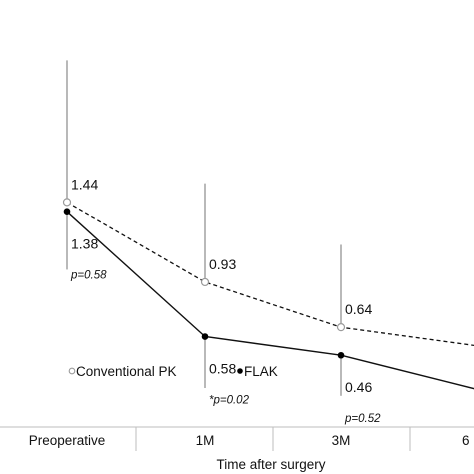 The image size is (474, 474). I want to click on data-label-pk-1: 1.44, so click(84, 184).